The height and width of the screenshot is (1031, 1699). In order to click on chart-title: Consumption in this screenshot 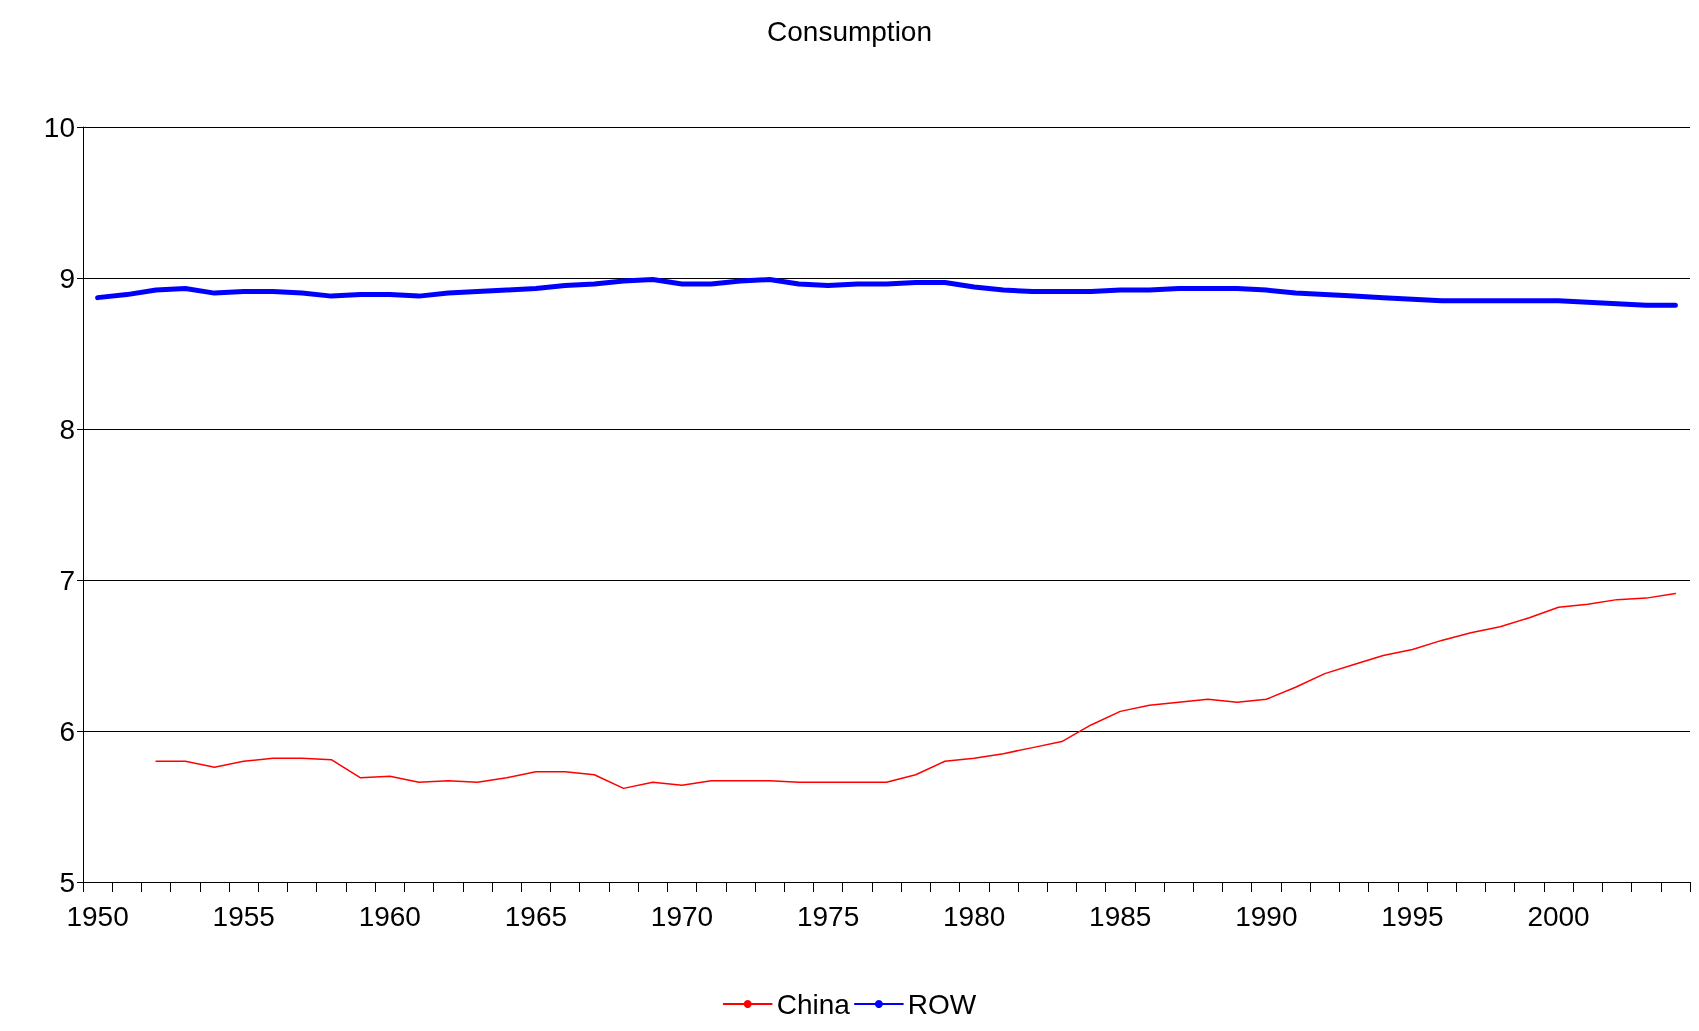, I will do `click(849, 31)`.